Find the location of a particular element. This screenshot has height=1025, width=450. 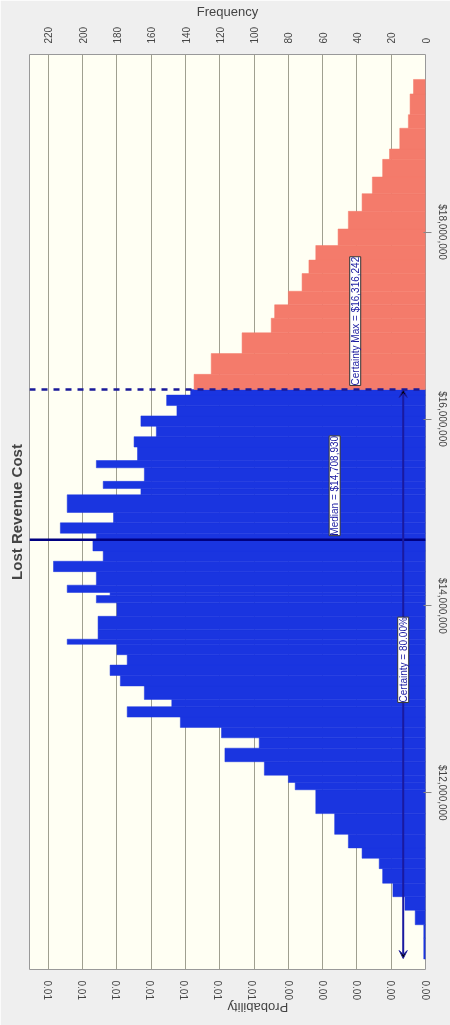

x2-axis-title: Probability is located at coordinates (258, 1008).